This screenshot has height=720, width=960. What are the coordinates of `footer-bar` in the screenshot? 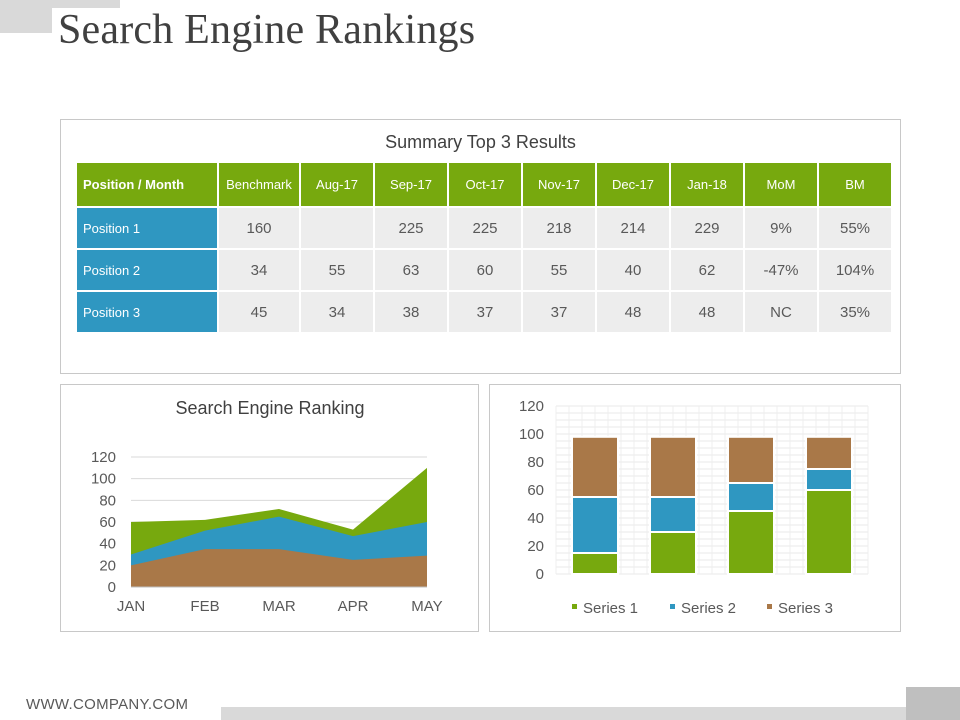 It's located at (563, 713).